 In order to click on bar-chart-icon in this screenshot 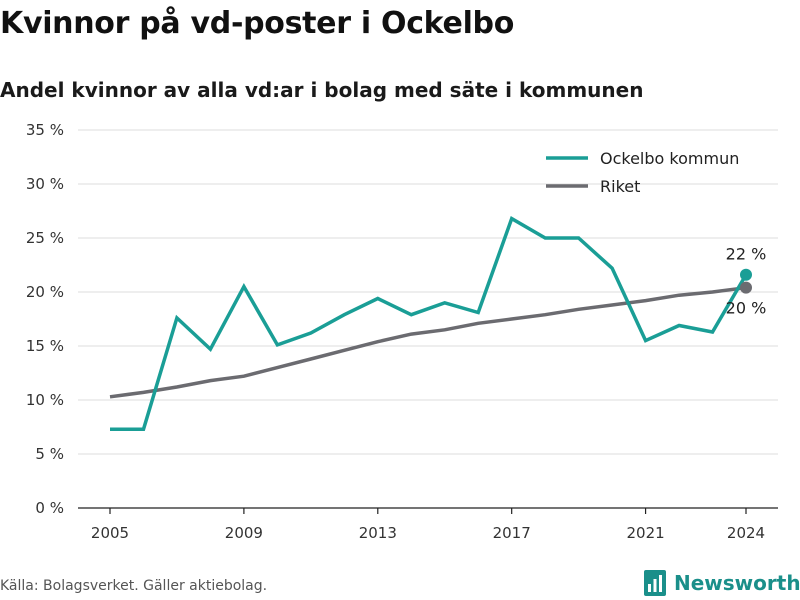, I will do `click(655, 583)`.